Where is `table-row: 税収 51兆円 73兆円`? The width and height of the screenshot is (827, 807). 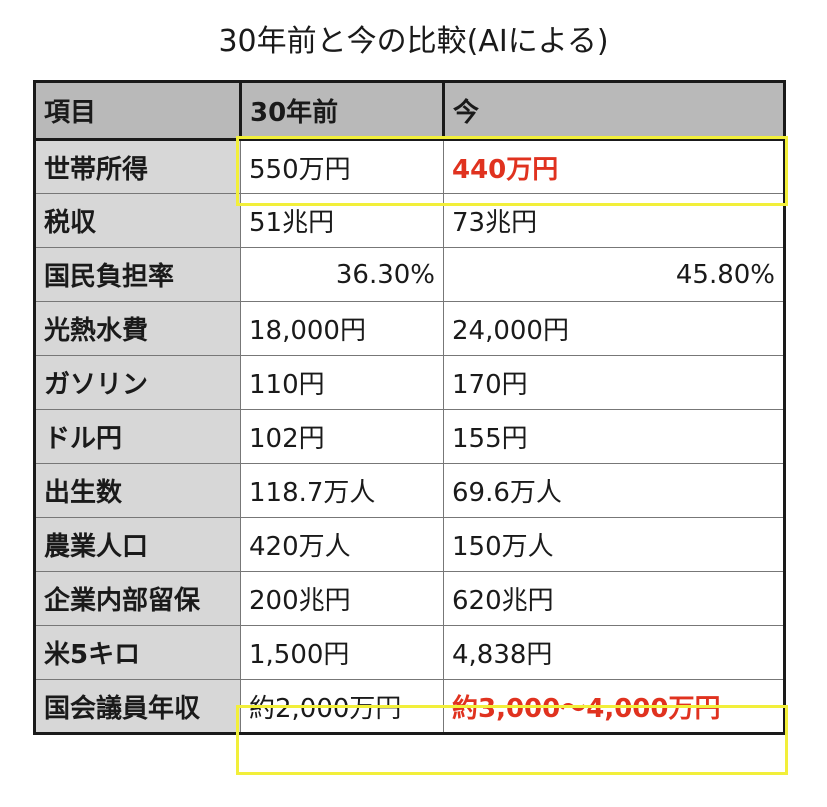 table-row: 税収 51兆円 73兆円 is located at coordinates (409, 220).